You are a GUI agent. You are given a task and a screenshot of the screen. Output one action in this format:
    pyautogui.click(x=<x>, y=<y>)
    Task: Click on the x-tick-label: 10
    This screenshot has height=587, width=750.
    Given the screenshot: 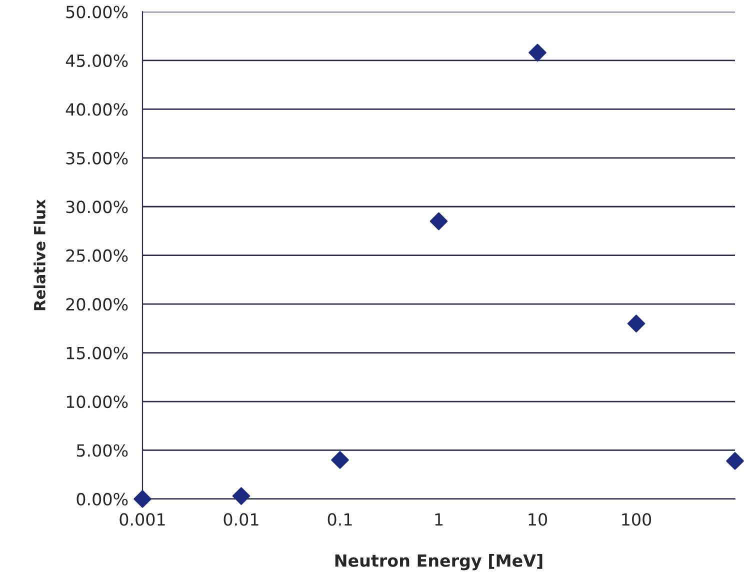 What is the action you would take?
    pyautogui.click(x=537, y=519)
    